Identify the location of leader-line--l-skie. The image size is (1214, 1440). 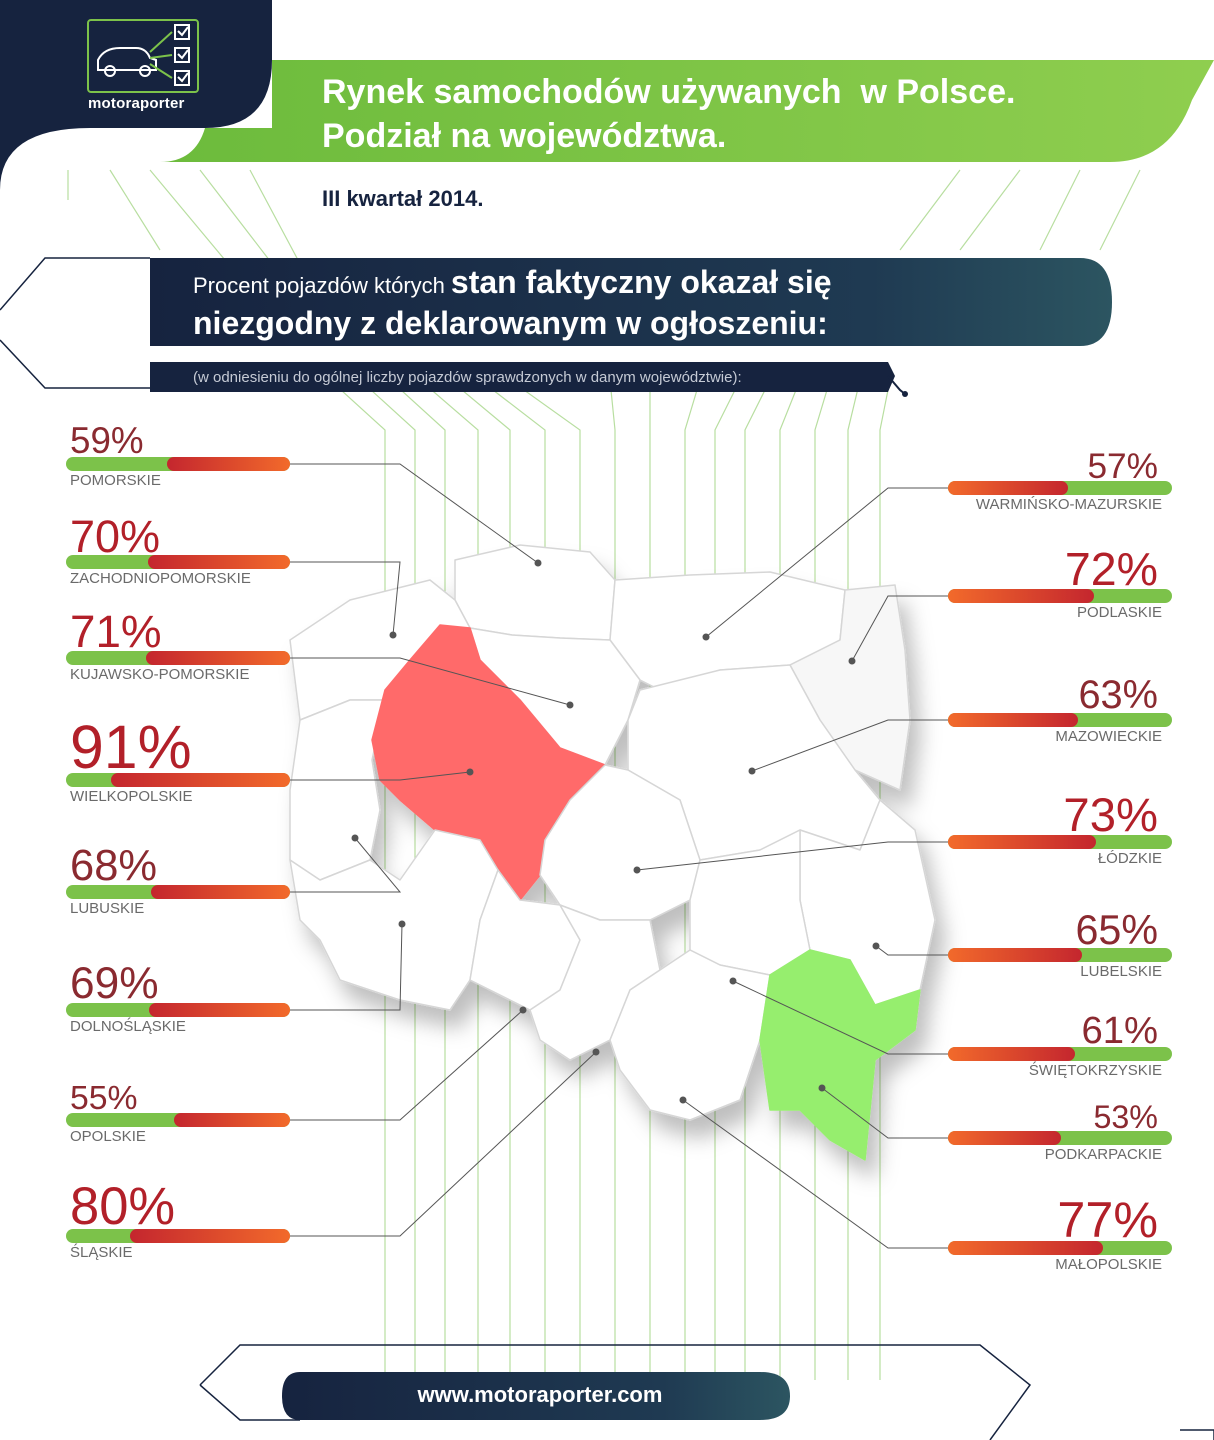
(443, 1144).